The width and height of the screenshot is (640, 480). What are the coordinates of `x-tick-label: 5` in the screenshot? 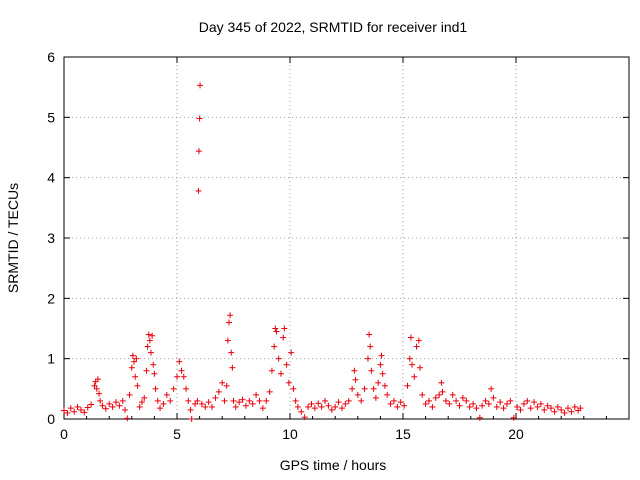 It's located at (177, 434).